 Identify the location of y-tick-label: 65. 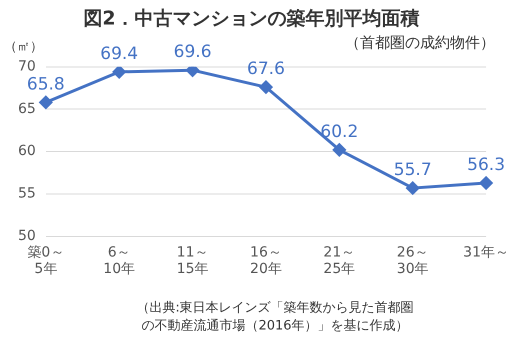
(27, 108).